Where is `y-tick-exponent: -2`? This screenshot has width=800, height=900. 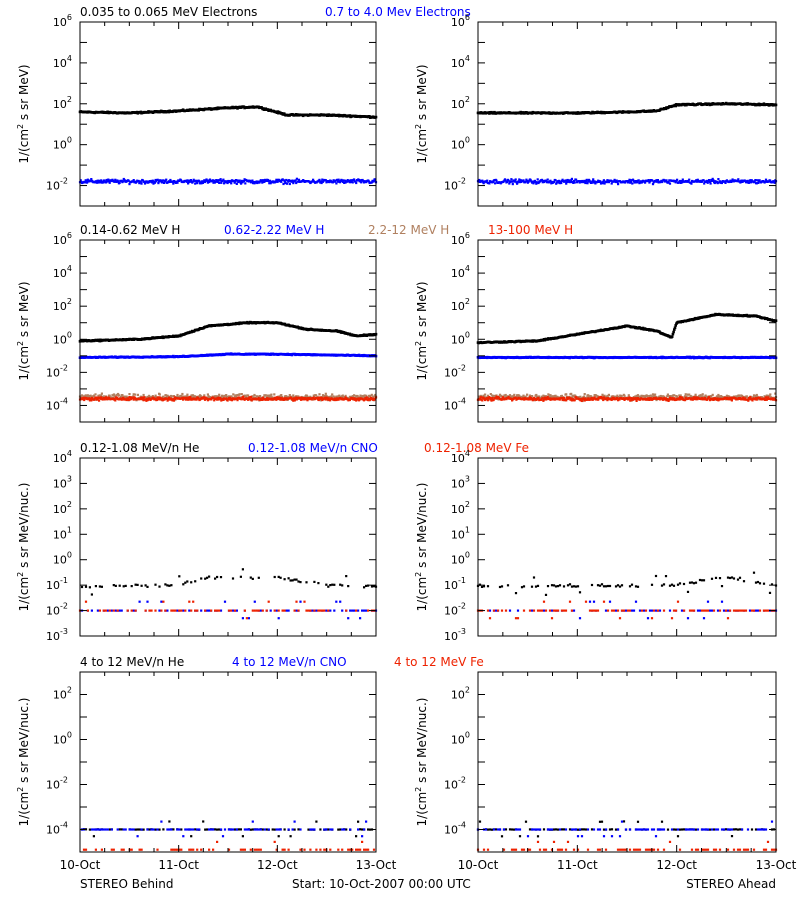 y-tick-exponent: -2 is located at coordinates (64, 367).